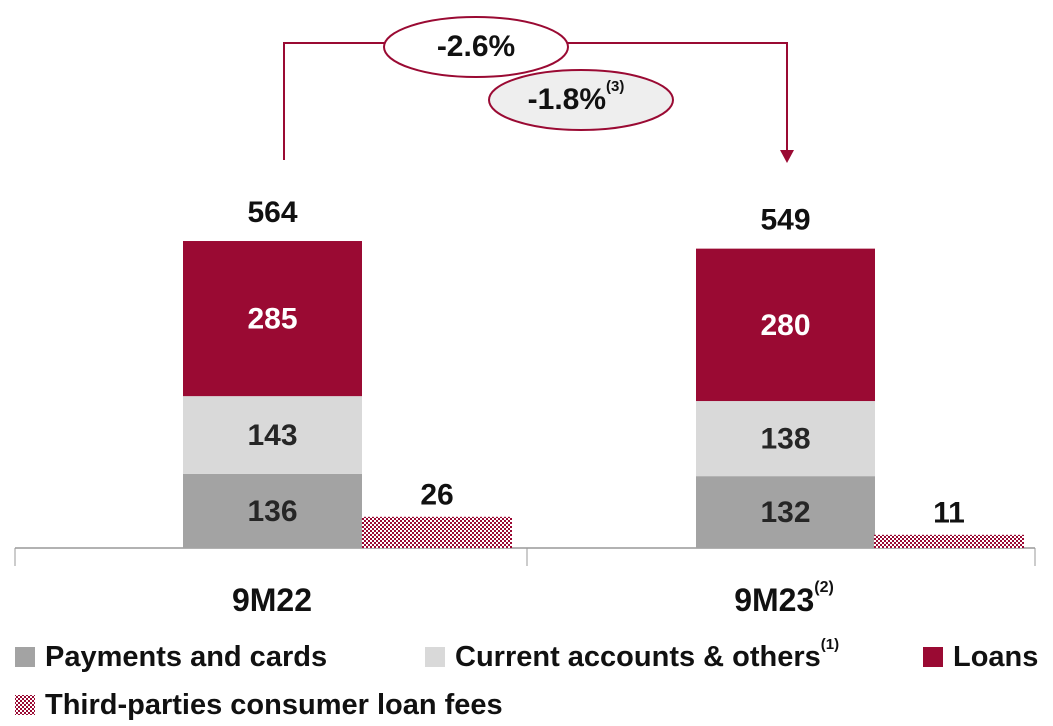  I want to click on category-label: 9M23(2), so click(784, 598).